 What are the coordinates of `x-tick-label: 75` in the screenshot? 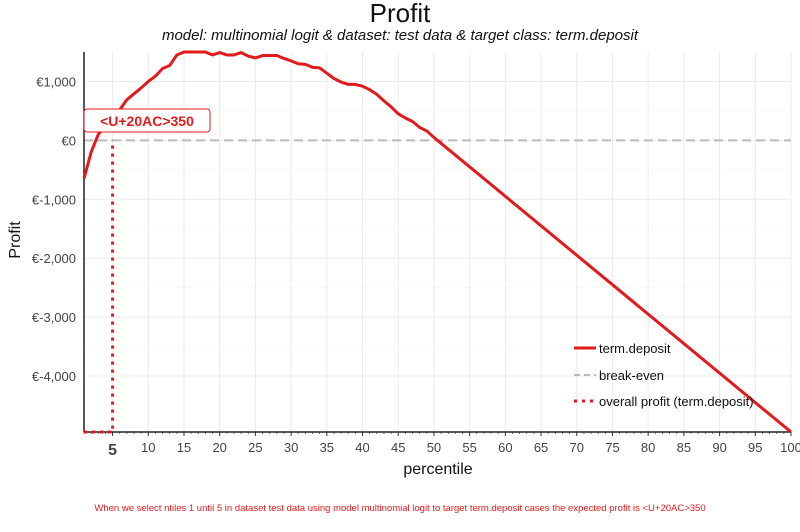 It's located at (612, 447).